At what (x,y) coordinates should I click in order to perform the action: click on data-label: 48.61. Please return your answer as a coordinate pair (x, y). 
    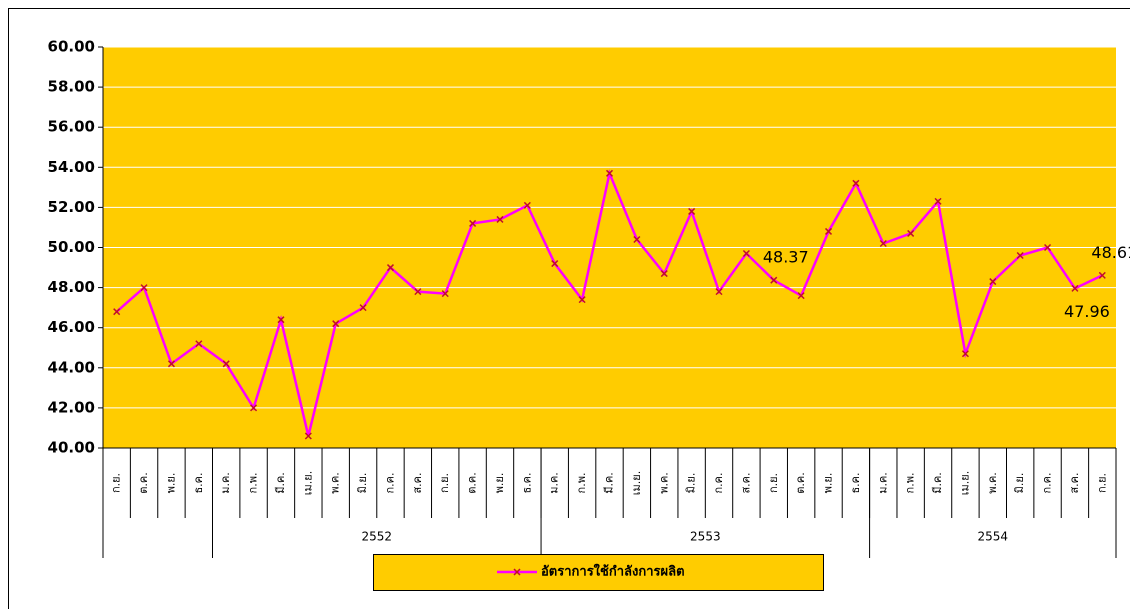
    Looking at the image, I should click on (1110, 252).